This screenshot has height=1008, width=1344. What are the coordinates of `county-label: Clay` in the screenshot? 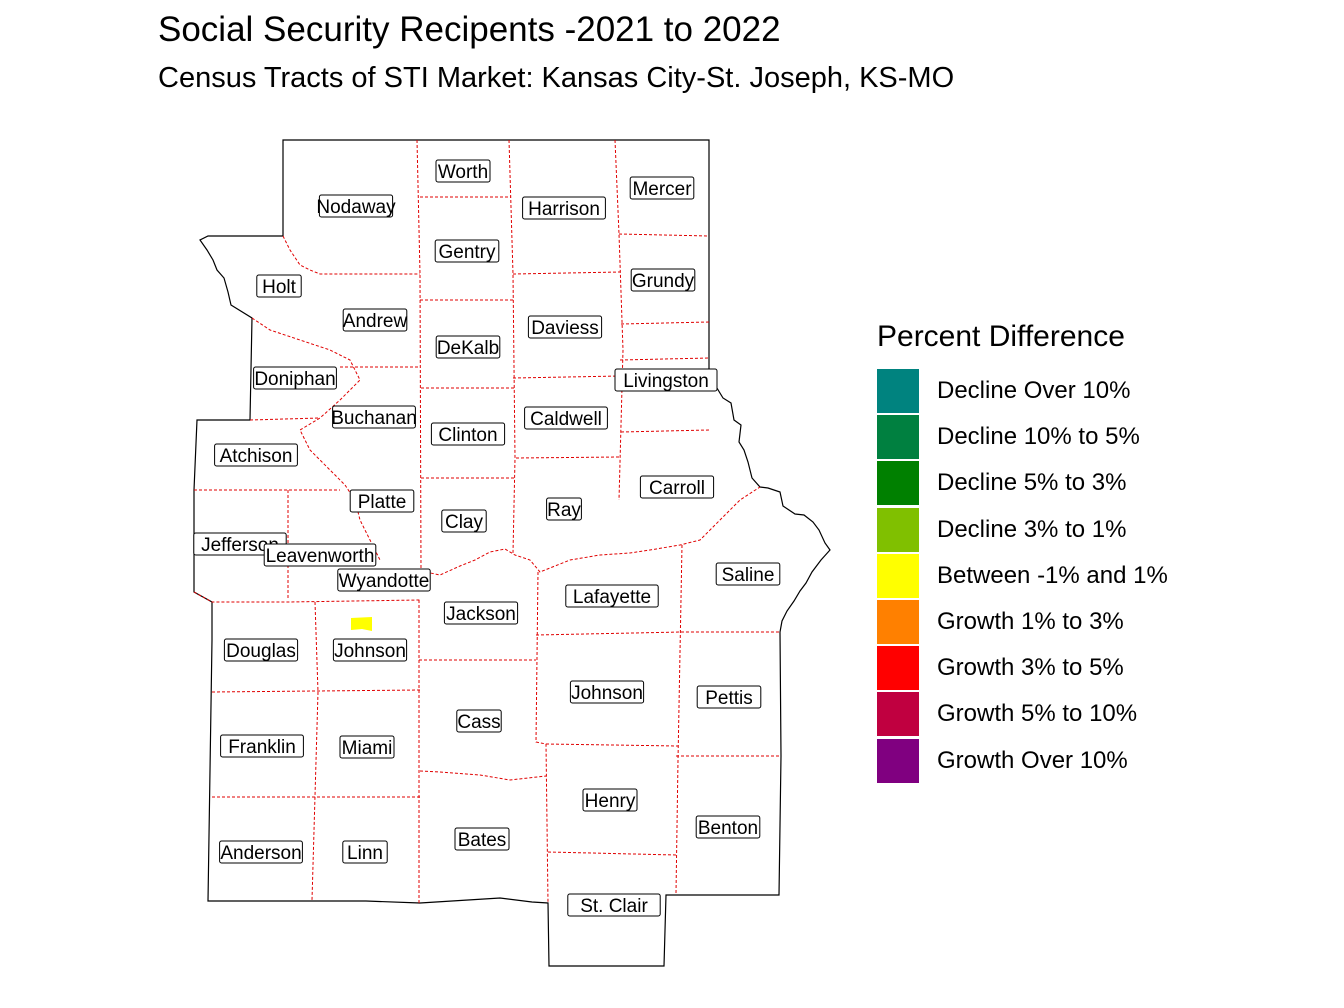 It's located at (464, 521).